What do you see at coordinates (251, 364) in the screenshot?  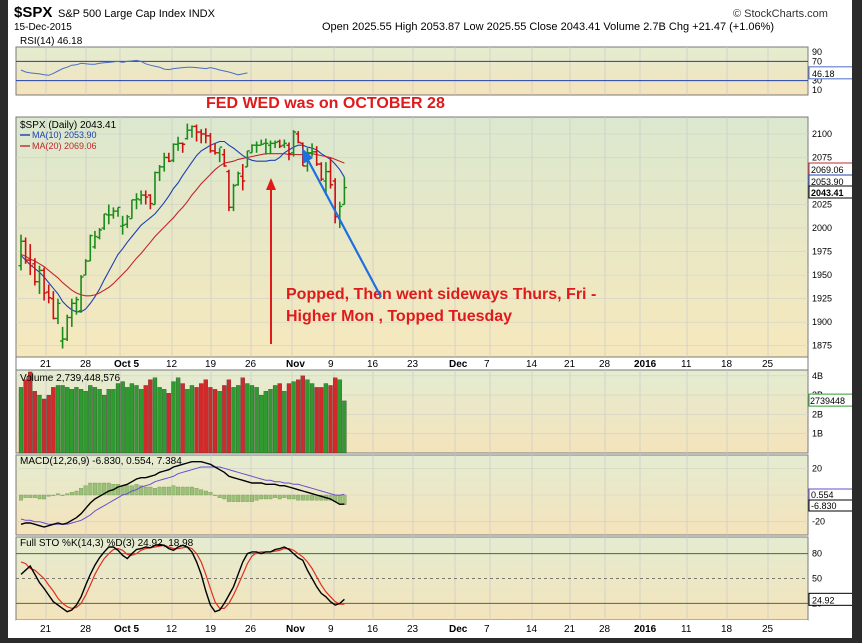 I see `date-tick-top-5: 26` at bounding box center [251, 364].